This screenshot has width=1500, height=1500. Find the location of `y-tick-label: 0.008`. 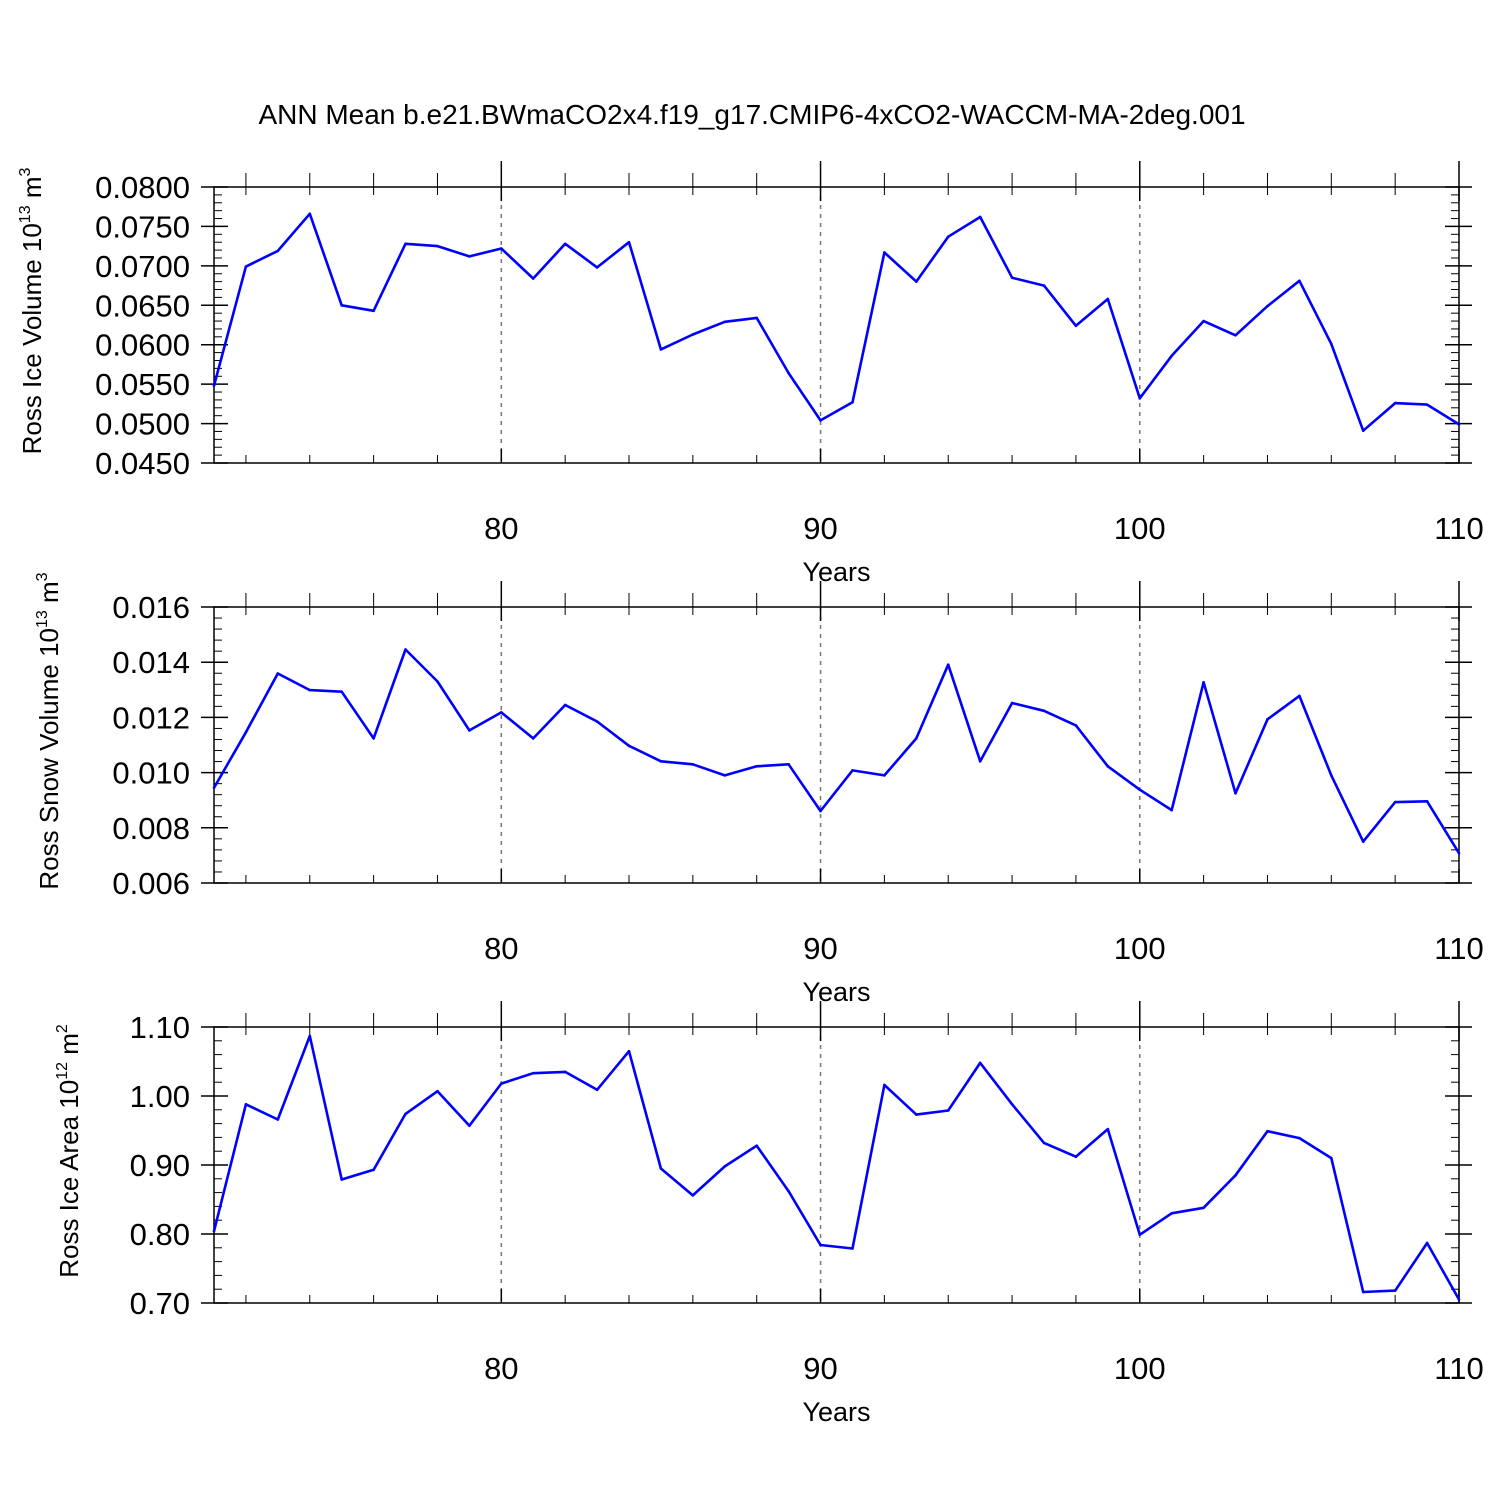

y-tick-label: 0.008 is located at coordinates (151, 828).